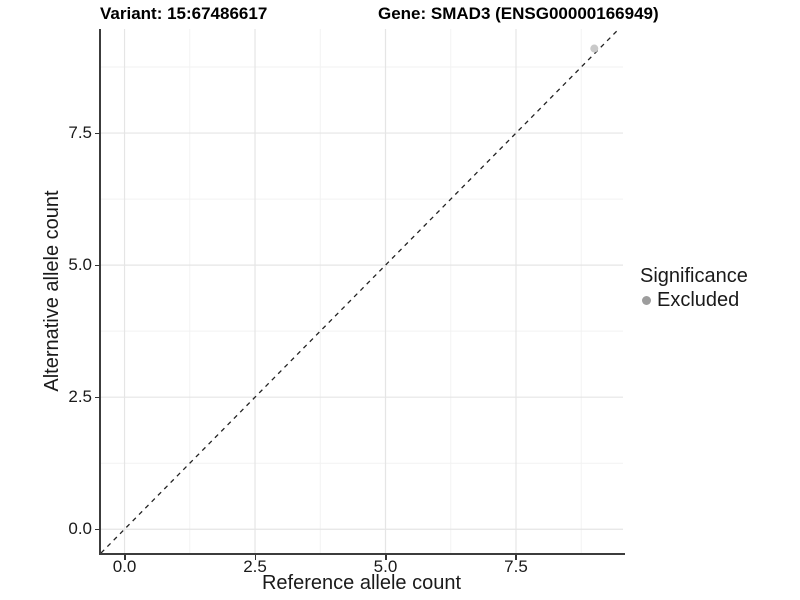  I want to click on legend-item-label: Excluded, so click(698, 300).